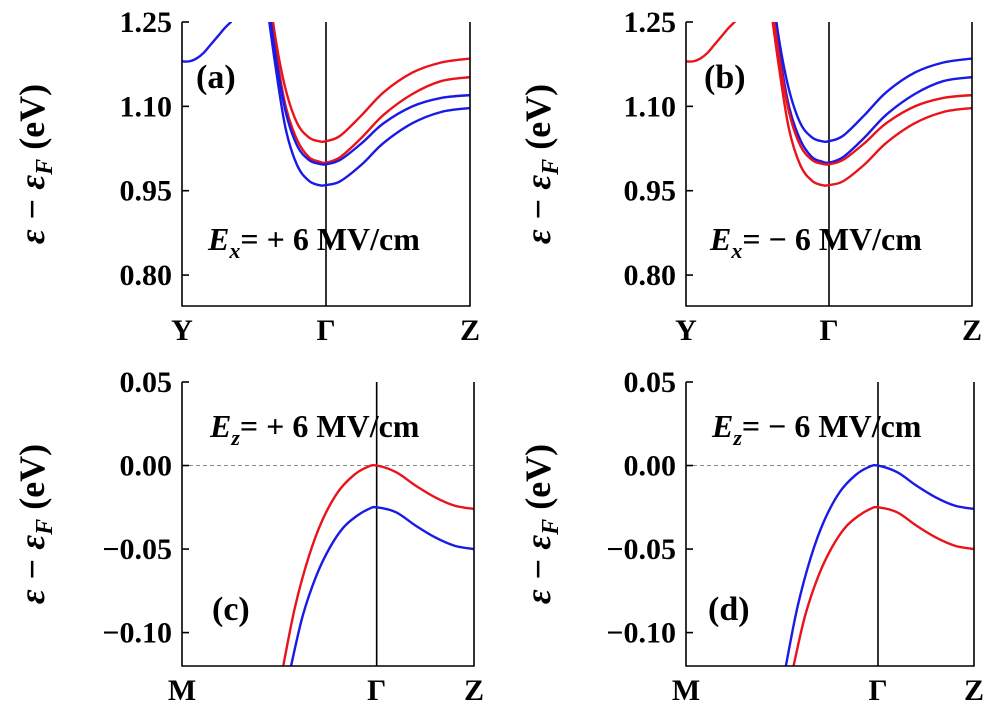 This screenshot has height=722, width=997. What do you see at coordinates (725, 77) in the screenshot?
I see `panel-label: (b)` at bounding box center [725, 77].